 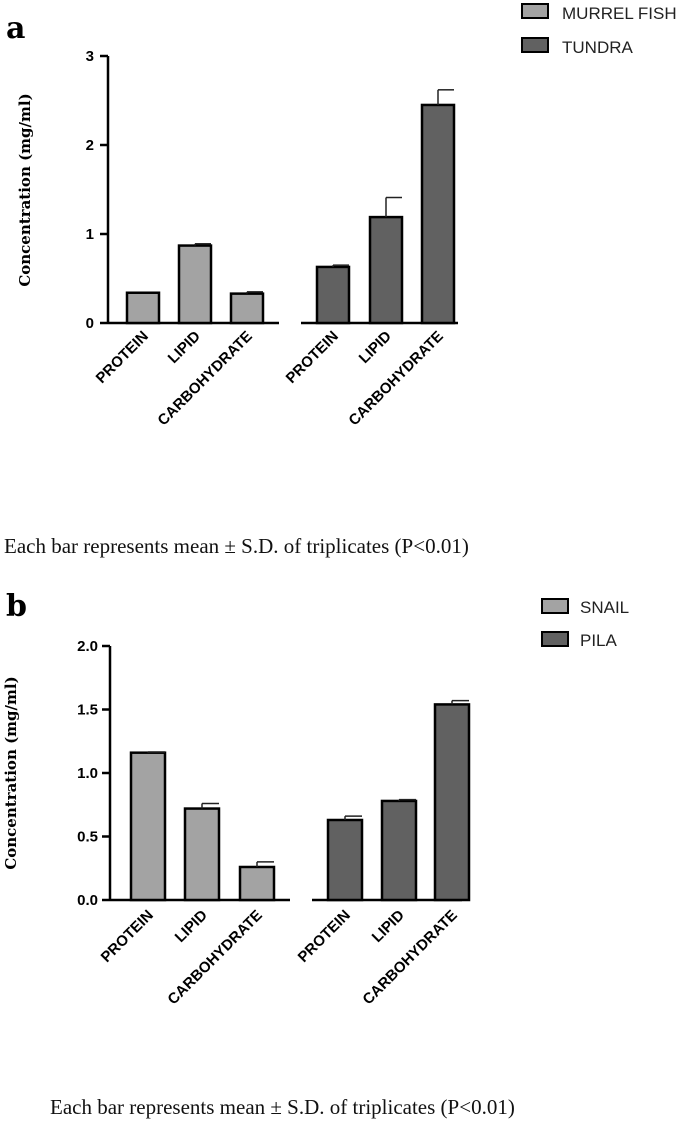 I want to click on x-tick-label-tundra-carbohydrate: CARBOHYDRATE, so click(x=395, y=378).